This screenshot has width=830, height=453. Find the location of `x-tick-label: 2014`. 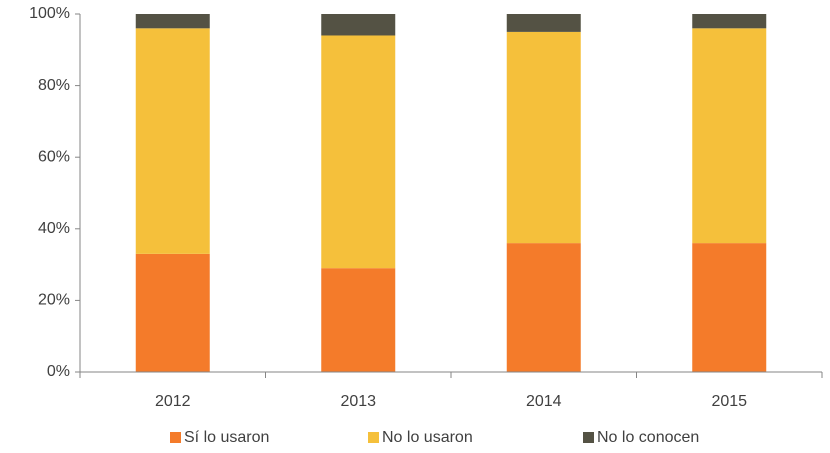

x-tick-label: 2014 is located at coordinates (544, 401).